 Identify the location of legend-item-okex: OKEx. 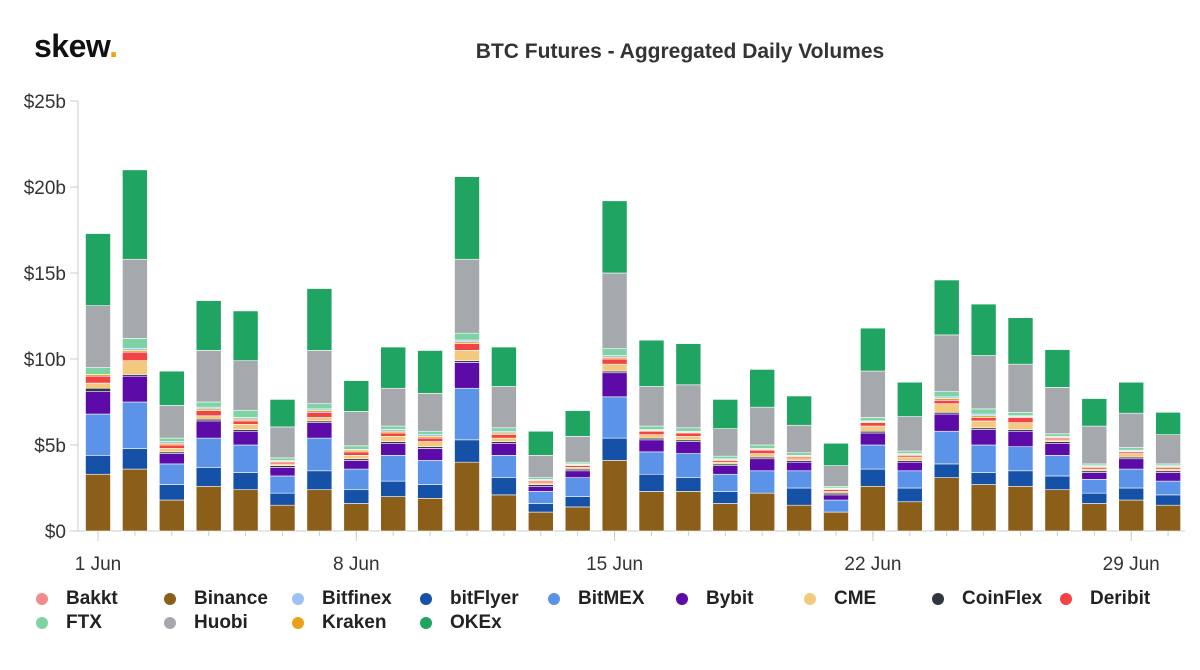
(461, 623).